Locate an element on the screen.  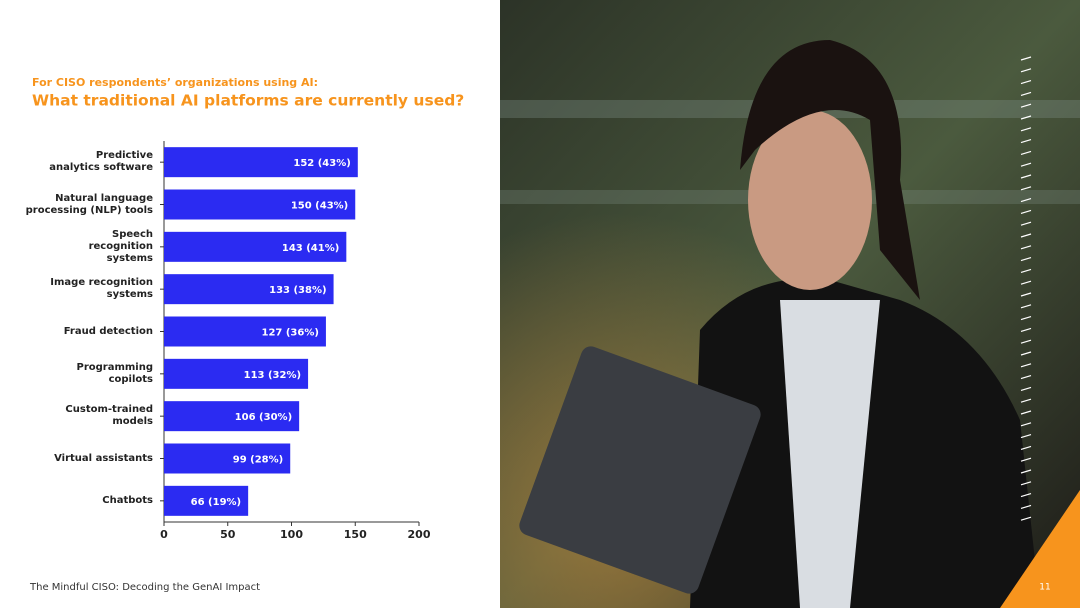
x-tick-label: 150 is located at coordinates (355, 534).